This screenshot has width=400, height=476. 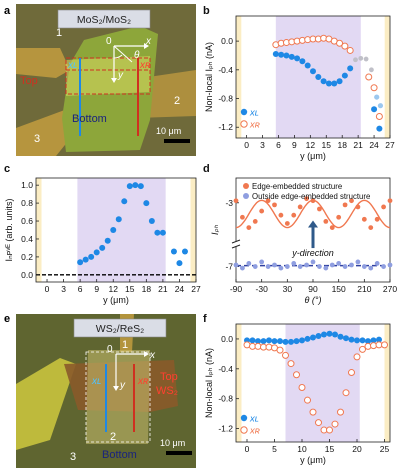 What do you see at coordinates (385, 449) in the screenshot?
I see `x-tick-label: 25` at bounding box center [385, 449].